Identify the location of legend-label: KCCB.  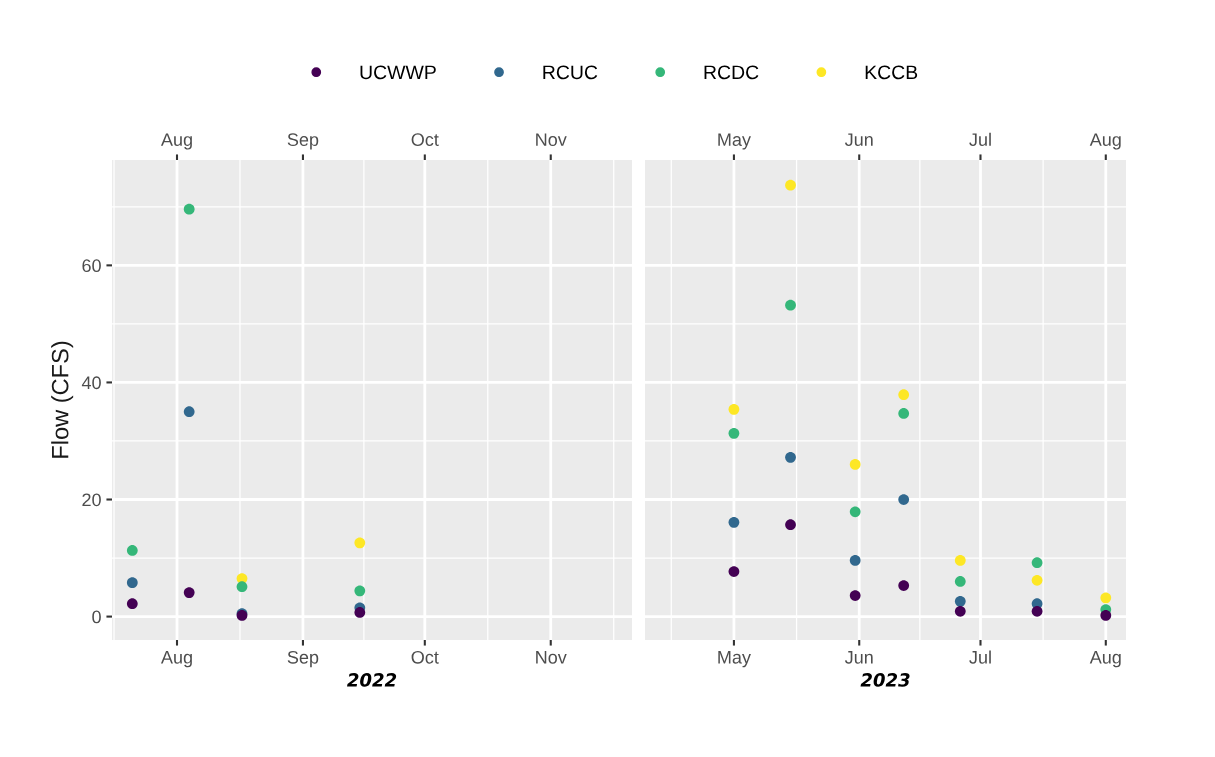
(891, 72).